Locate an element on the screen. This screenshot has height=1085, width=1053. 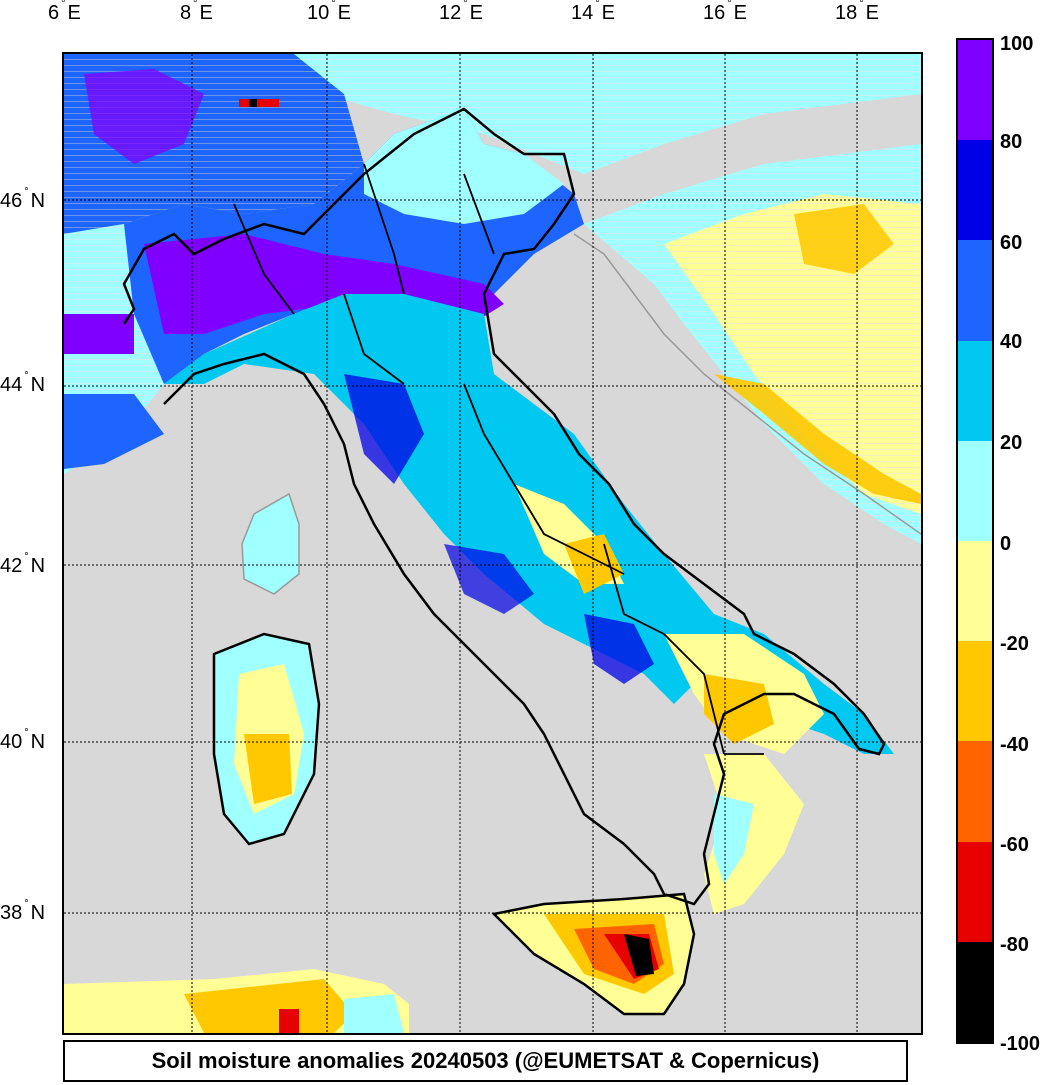
region-france-wet is located at coordinates (99, 334).